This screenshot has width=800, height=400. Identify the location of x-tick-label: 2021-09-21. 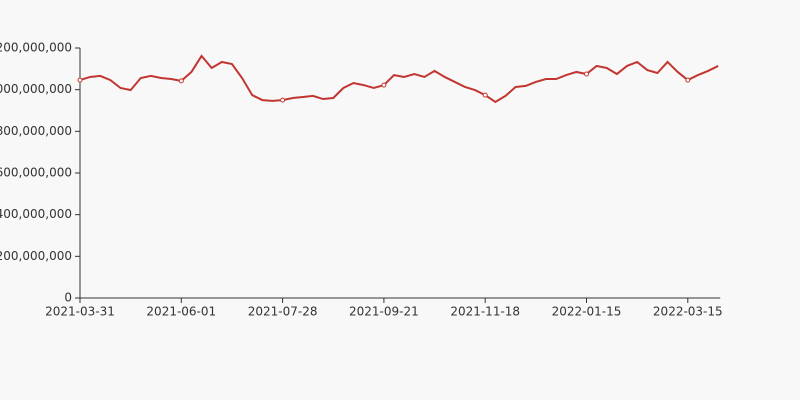
(384, 312).